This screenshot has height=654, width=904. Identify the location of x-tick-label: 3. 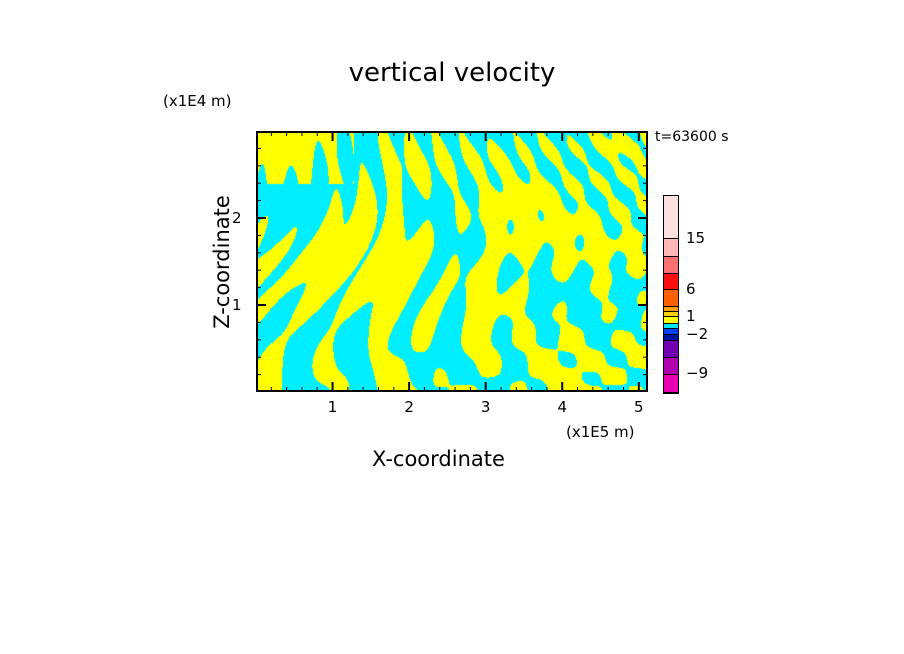
(485, 407).